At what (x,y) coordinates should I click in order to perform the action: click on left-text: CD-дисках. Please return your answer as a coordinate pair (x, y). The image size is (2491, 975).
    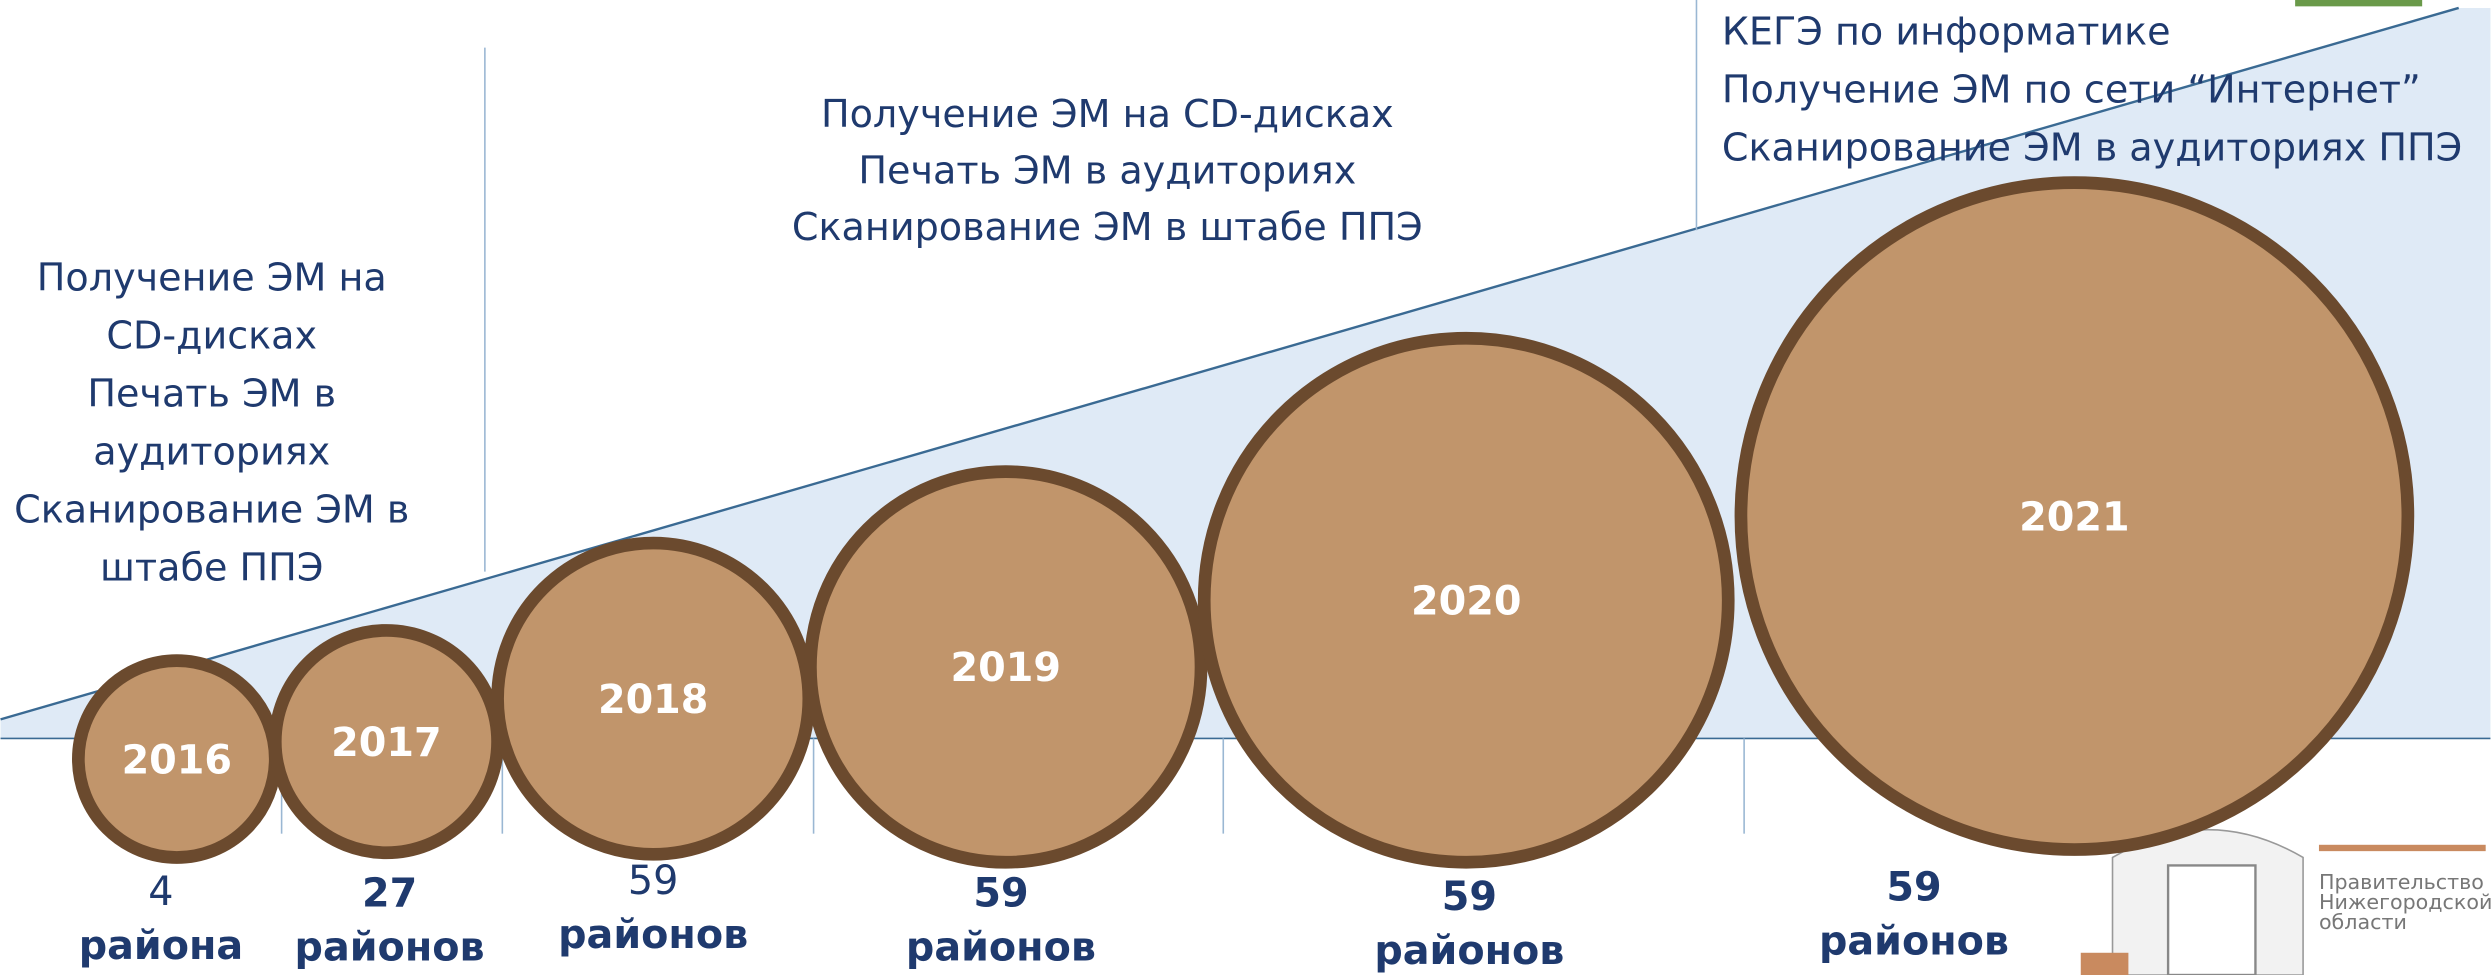
    Looking at the image, I should click on (211, 336).